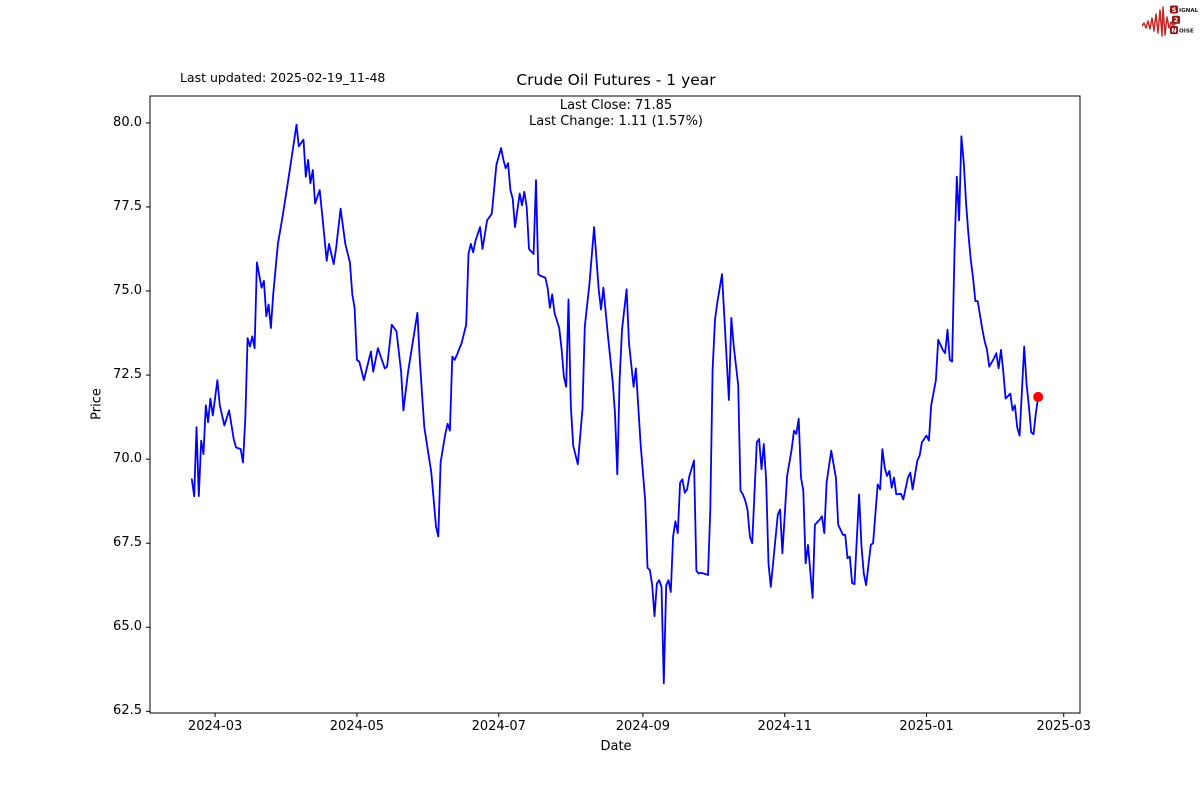  What do you see at coordinates (283, 77) in the screenshot?
I see `last-updated-text: Last updated: 2025-02-19_11-48` at bounding box center [283, 77].